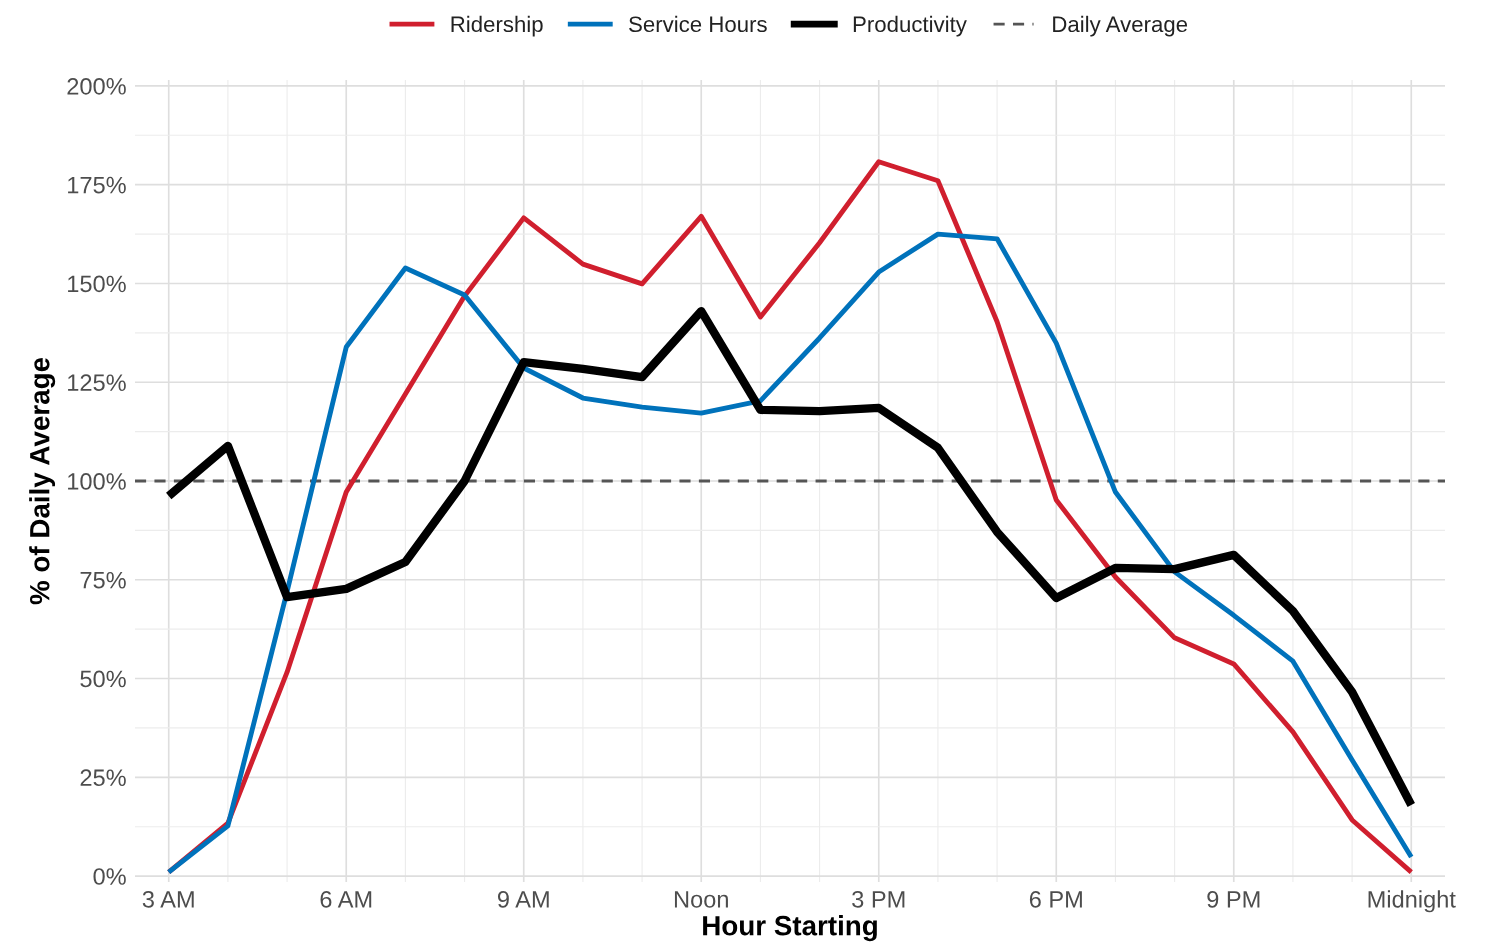 This screenshot has width=1499, height=951. What do you see at coordinates (523, 899) in the screenshot?
I see `x-tick-label: 9 AM` at bounding box center [523, 899].